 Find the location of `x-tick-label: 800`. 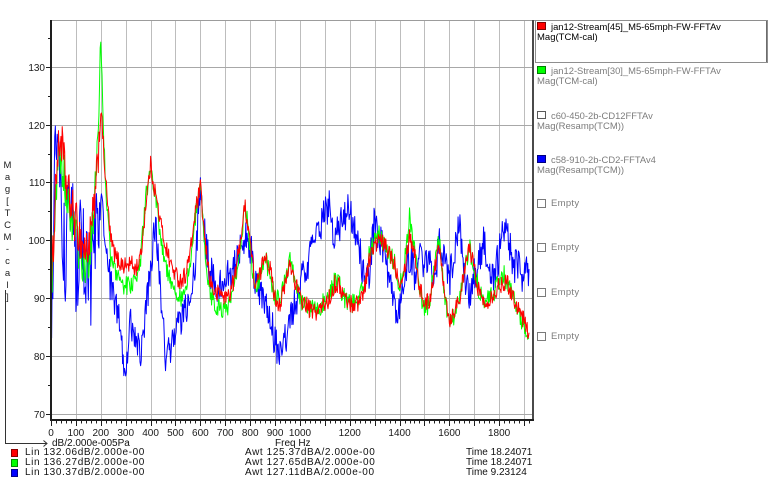

x-tick-label: 800 is located at coordinates (250, 433).